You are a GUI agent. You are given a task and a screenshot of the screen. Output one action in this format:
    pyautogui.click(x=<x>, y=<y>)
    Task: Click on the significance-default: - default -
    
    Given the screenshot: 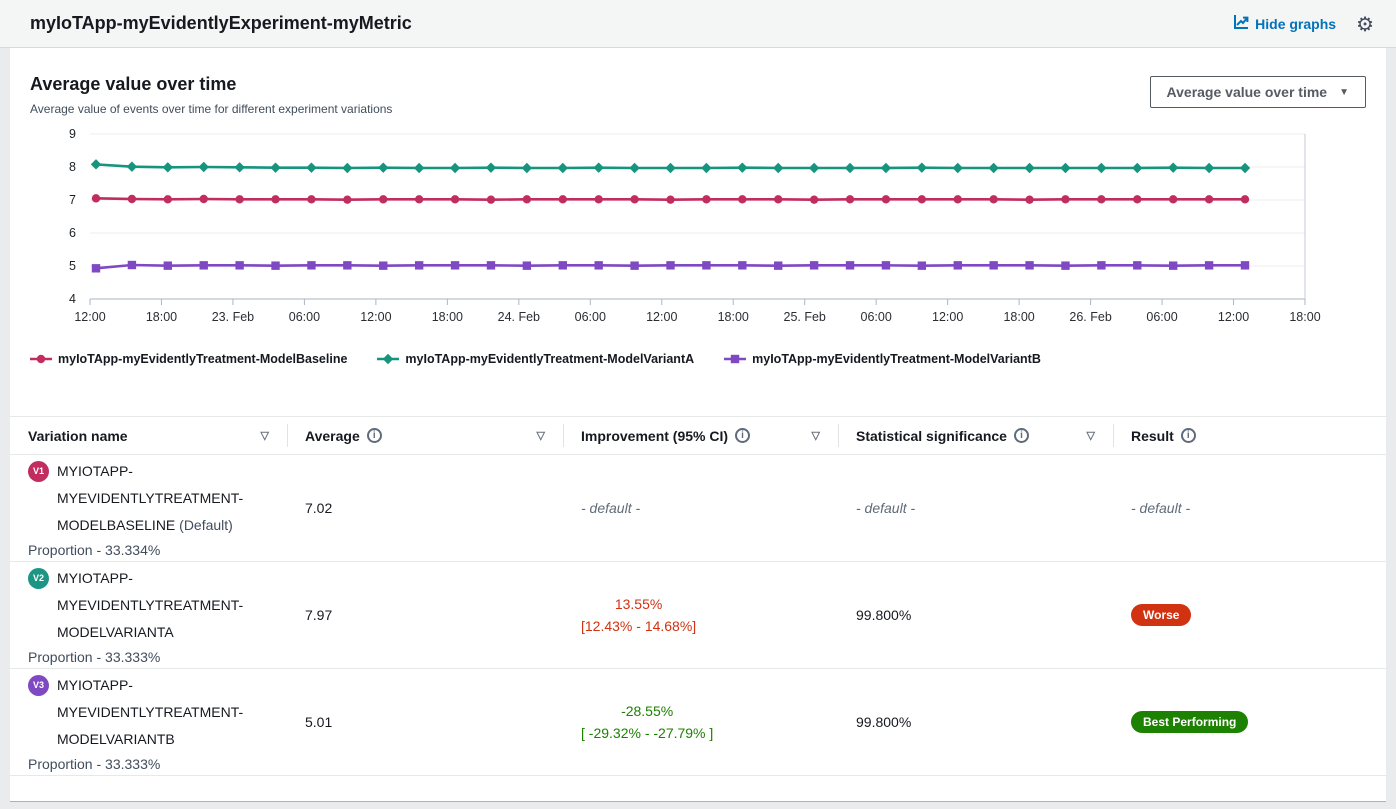 What is the action you would take?
    pyautogui.click(x=886, y=508)
    